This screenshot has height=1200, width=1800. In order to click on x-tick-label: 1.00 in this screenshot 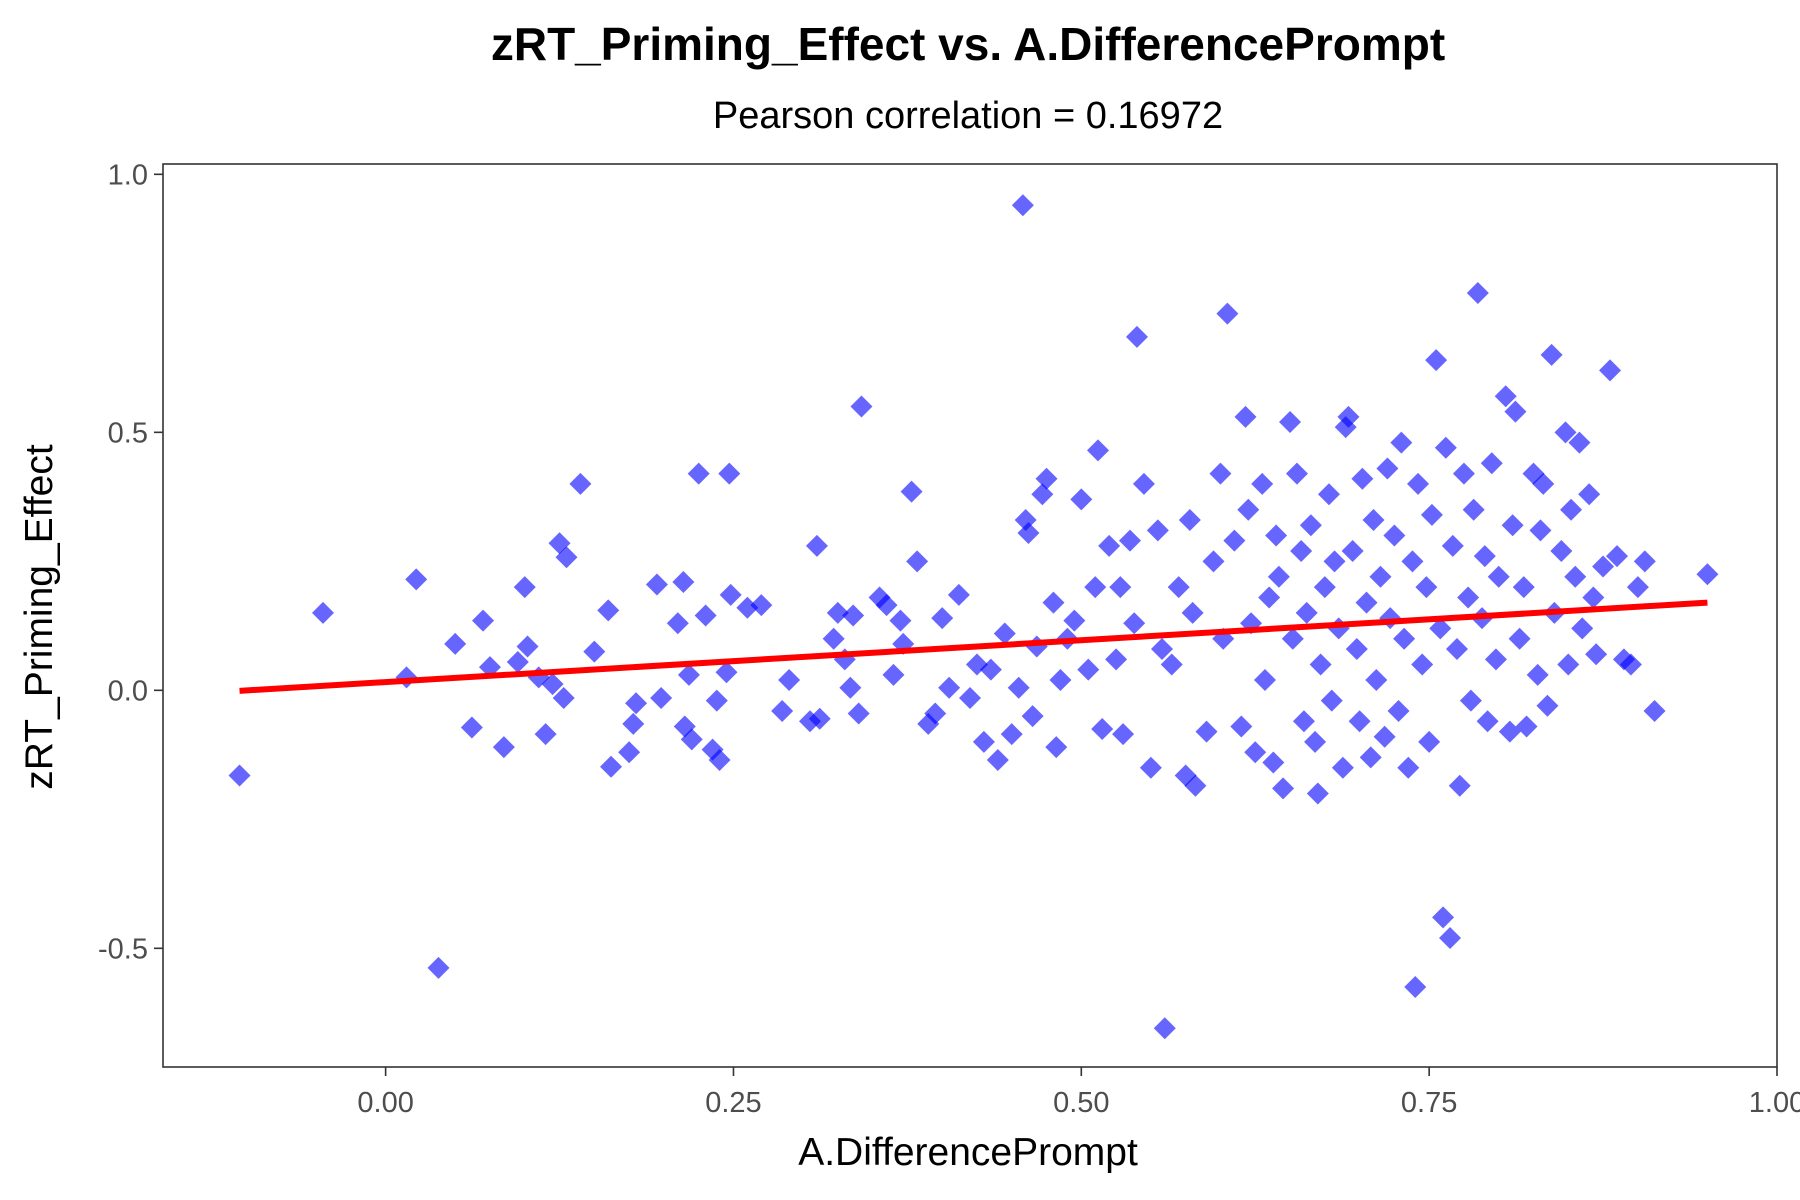, I will do `click(1774, 1103)`.